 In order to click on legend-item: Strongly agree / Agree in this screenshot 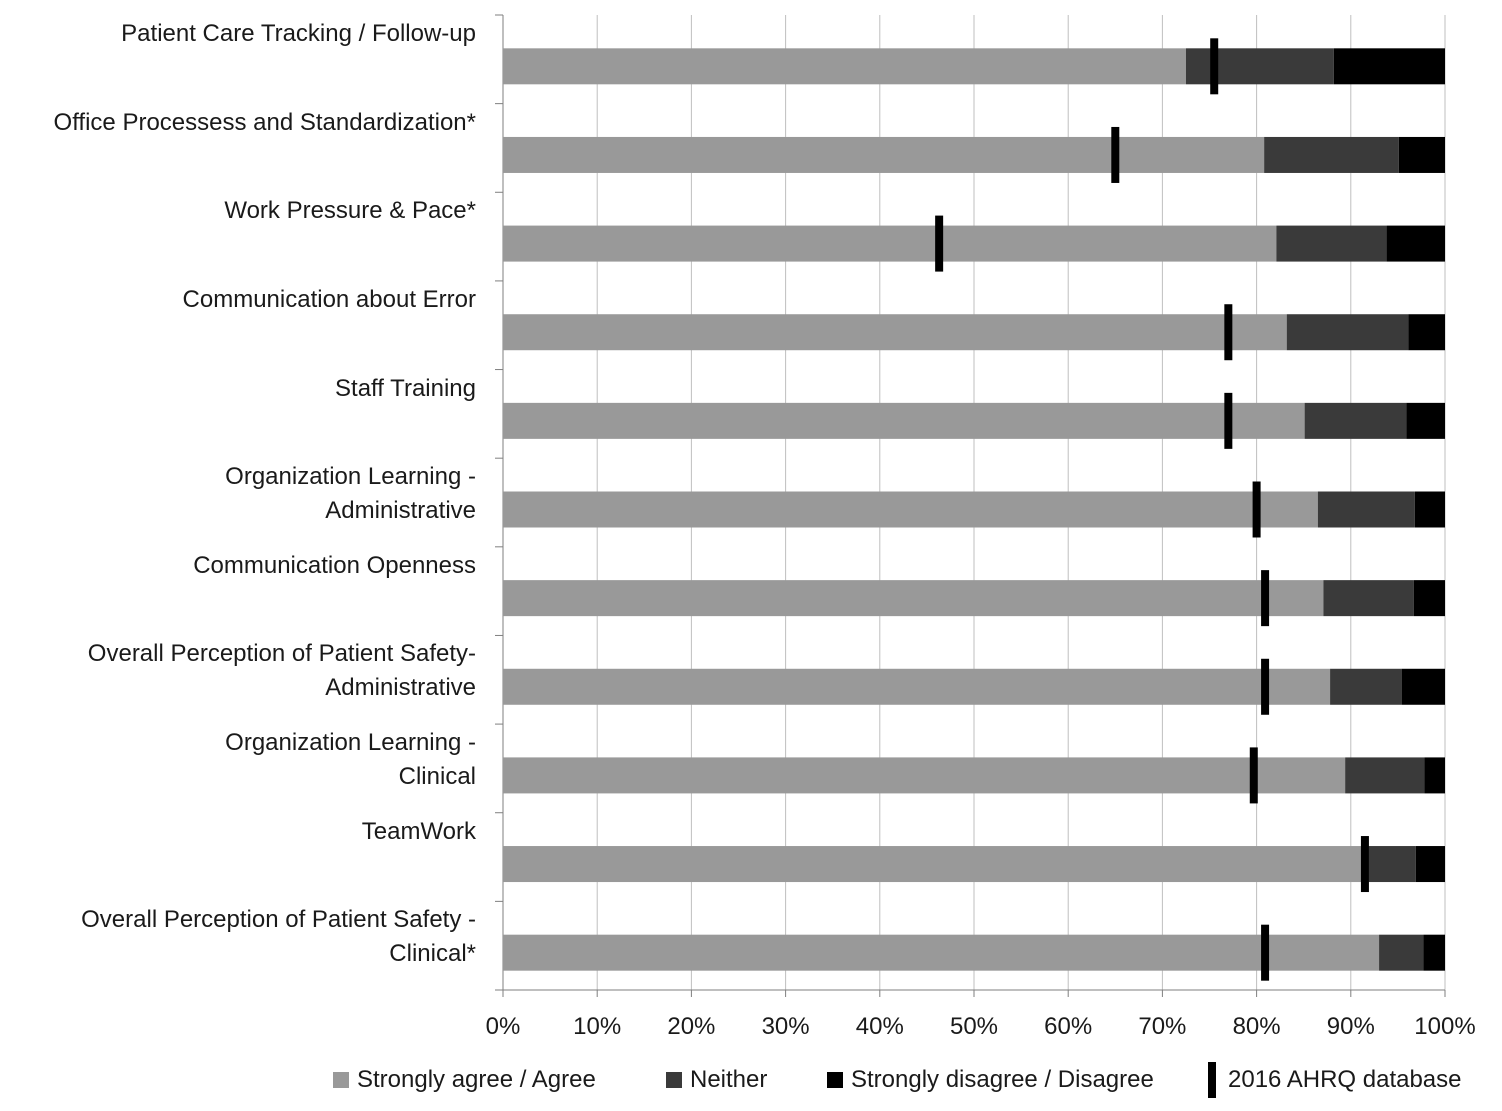, I will do `click(464, 1080)`.